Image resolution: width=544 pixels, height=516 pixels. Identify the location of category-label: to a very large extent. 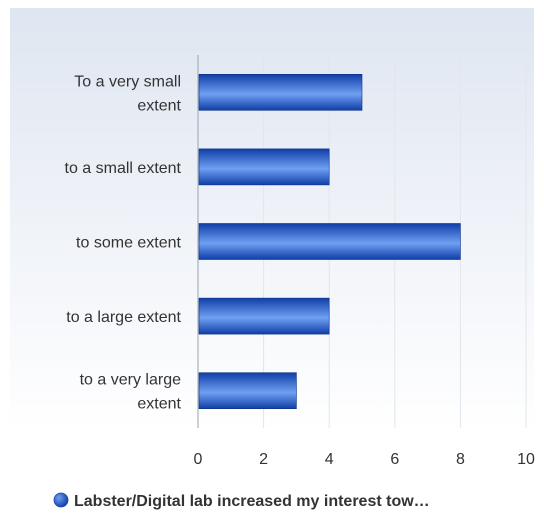
(131, 392).